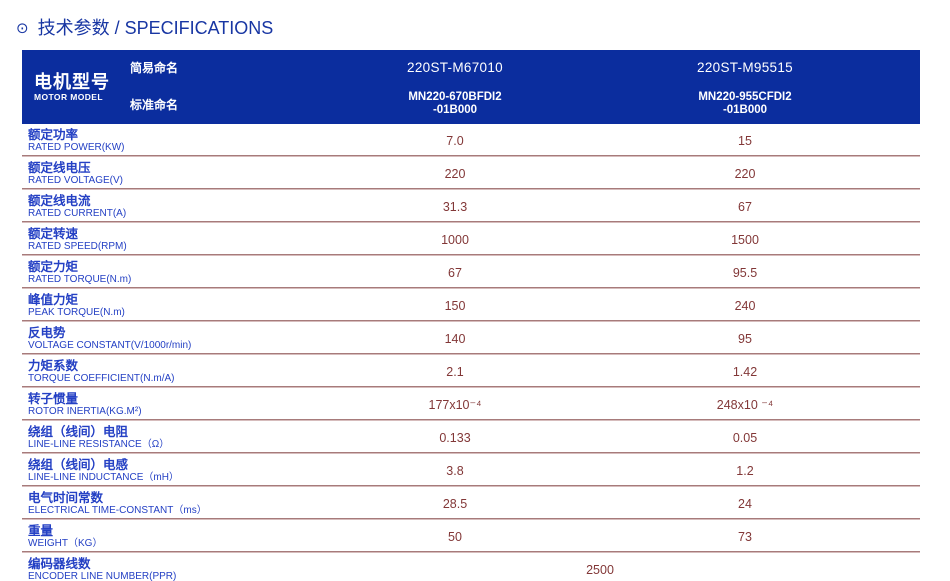 The height and width of the screenshot is (581, 950). Describe the element at coordinates (166, 567) in the screenshot. I see `row-label-cell: 编码器线数 ENCODER LINE NUMBER(PPR)` at that location.